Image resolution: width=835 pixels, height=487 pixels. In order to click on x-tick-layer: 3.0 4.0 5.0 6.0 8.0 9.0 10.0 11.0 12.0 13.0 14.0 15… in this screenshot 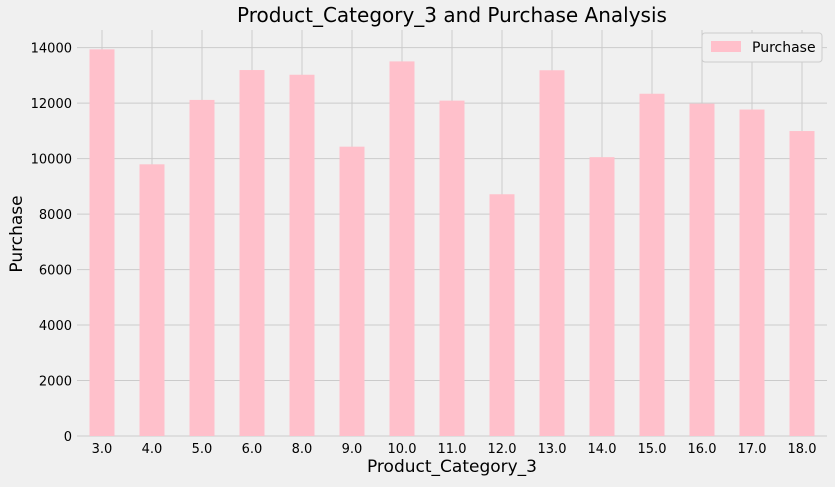, I will do `click(454, 449)`.